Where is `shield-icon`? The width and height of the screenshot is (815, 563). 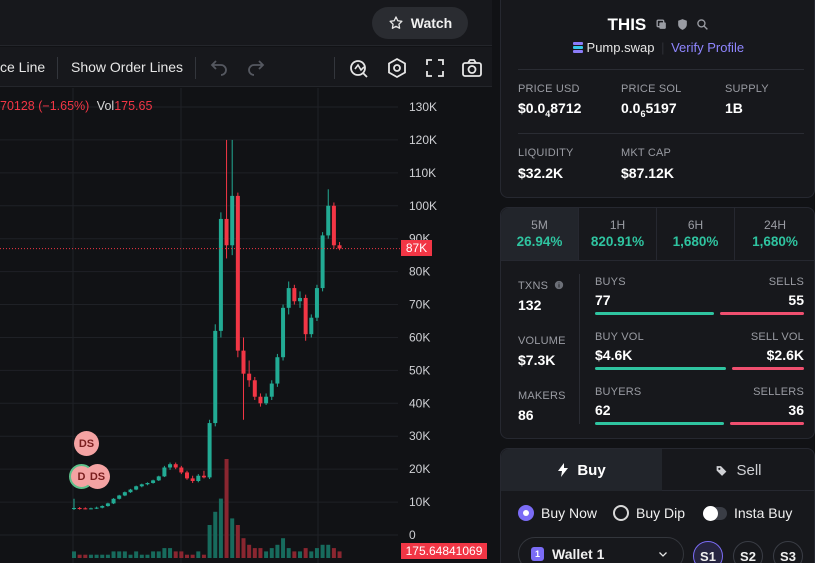 shield-icon is located at coordinates (682, 24).